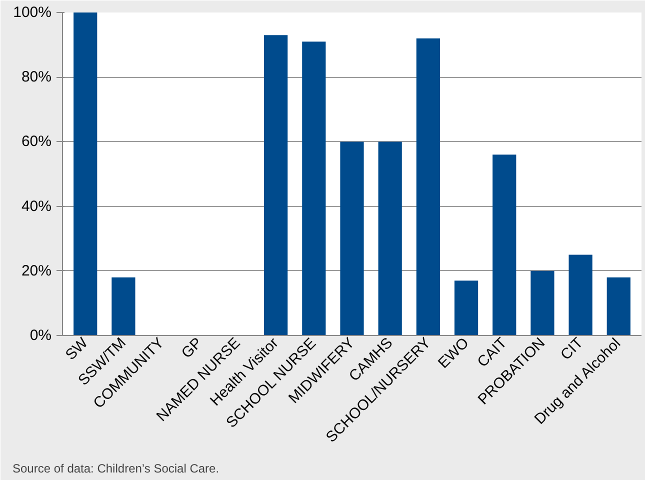  I want to click on y-tick-label: 0%, so click(41, 335).